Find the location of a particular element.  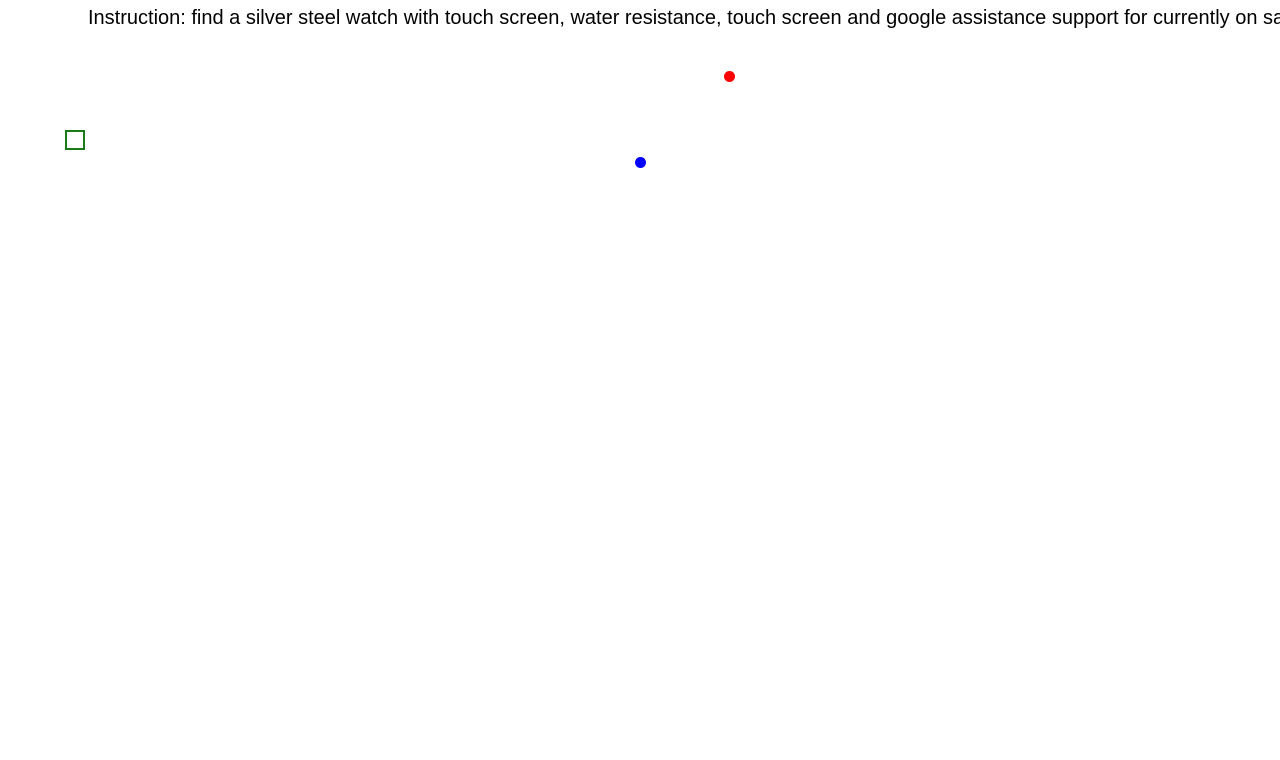

blue-dot-marker is located at coordinates (640, 162).